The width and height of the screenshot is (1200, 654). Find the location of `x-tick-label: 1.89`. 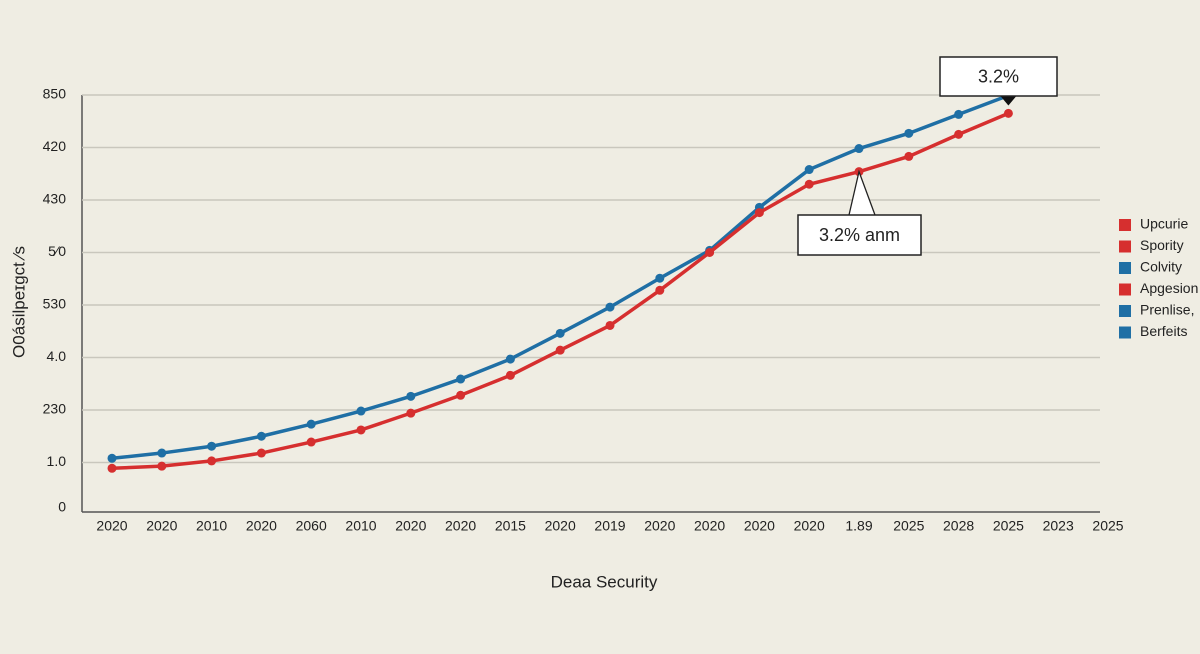

x-tick-label: 1.89 is located at coordinates (858, 526).